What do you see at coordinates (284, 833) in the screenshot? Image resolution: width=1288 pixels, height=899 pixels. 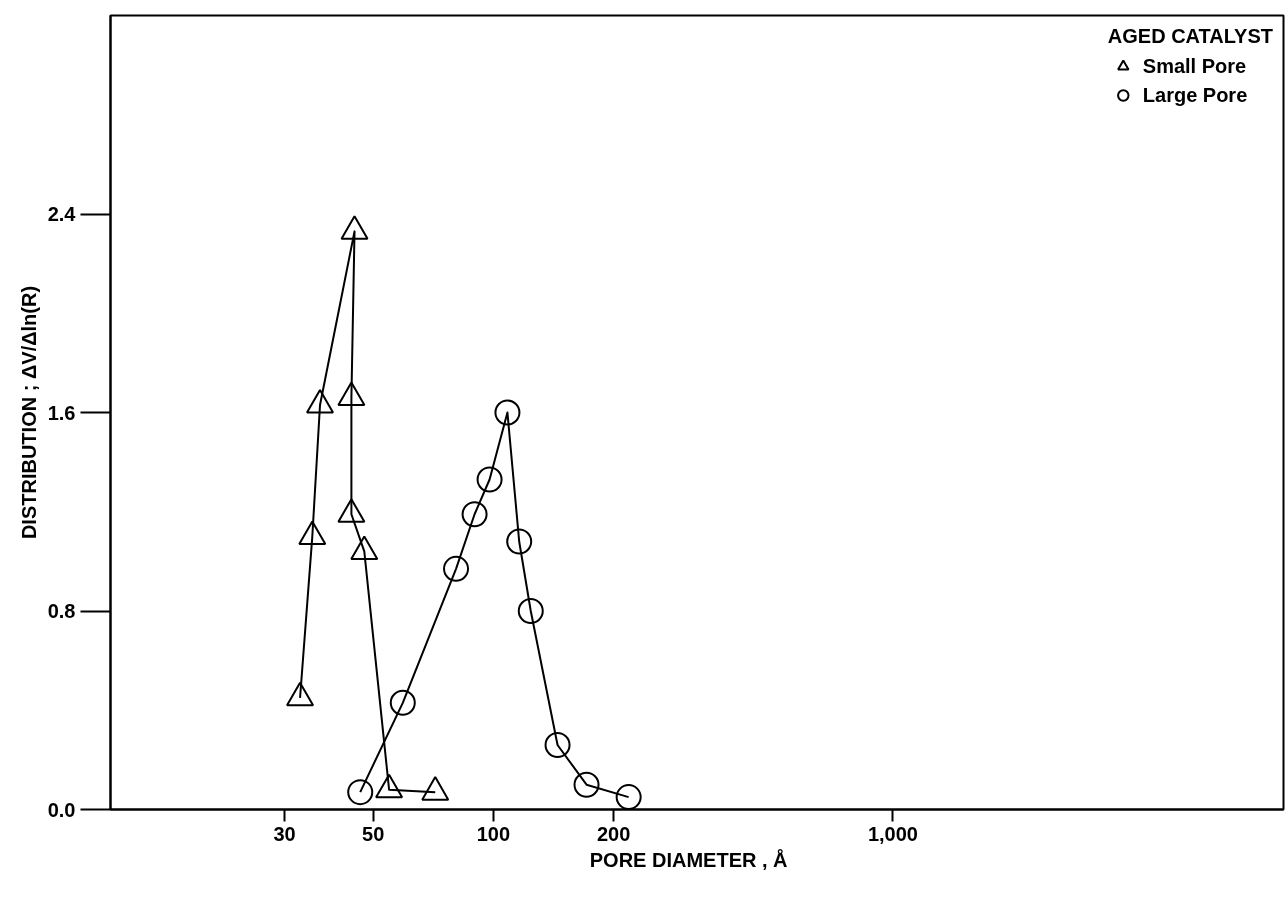 I see `x-tick-label: 30` at bounding box center [284, 833].